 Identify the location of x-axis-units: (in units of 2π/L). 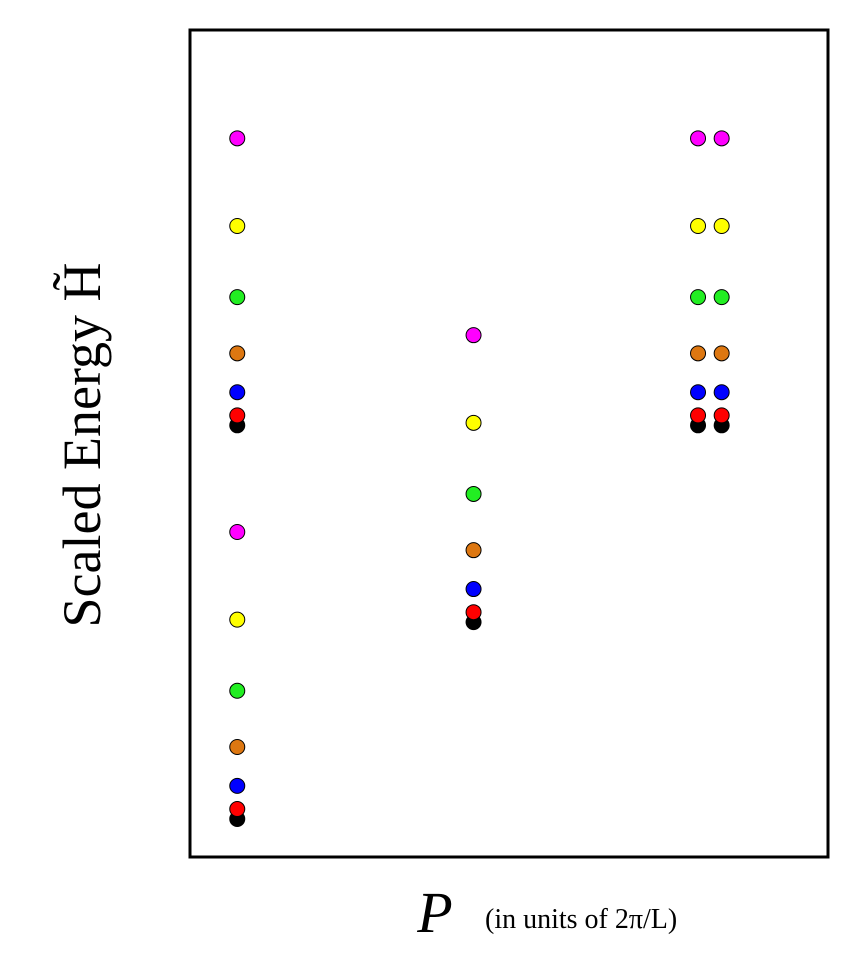
(581, 919).